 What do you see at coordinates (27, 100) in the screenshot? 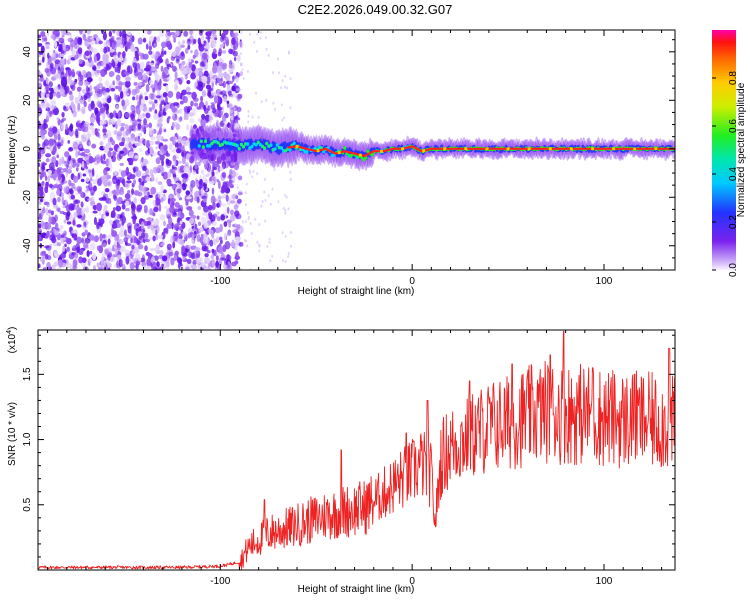
I see `spectrogram-ytick-label: 20` at bounding box center [27, 100].